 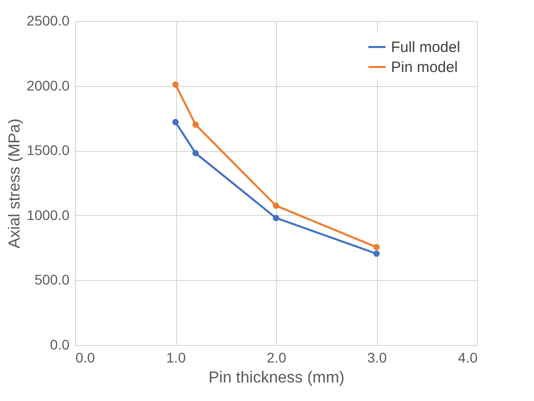 What do you see at coordinates (52, 280) in the screenshot?
I see `y-tick-label: 500.0` at bounding box center [52, 280].